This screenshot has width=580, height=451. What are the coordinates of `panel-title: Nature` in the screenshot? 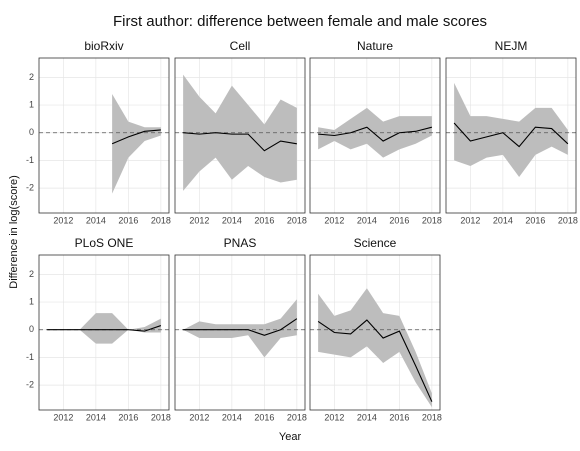 It's located at (375, 46).